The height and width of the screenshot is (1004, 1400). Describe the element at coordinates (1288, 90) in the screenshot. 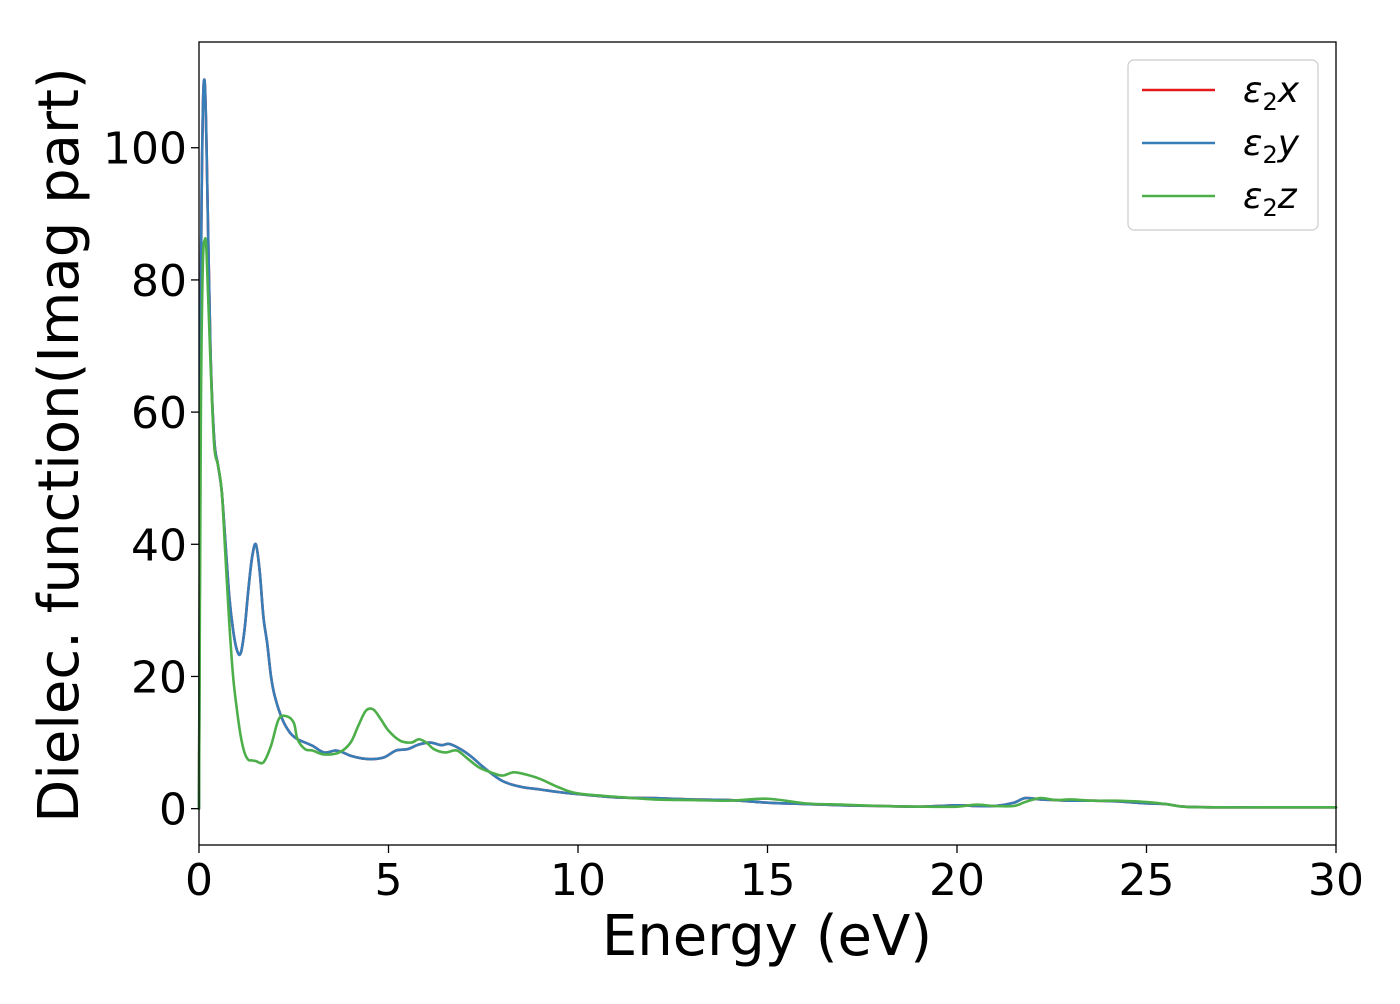

I see `legend-variable: x` at that location.